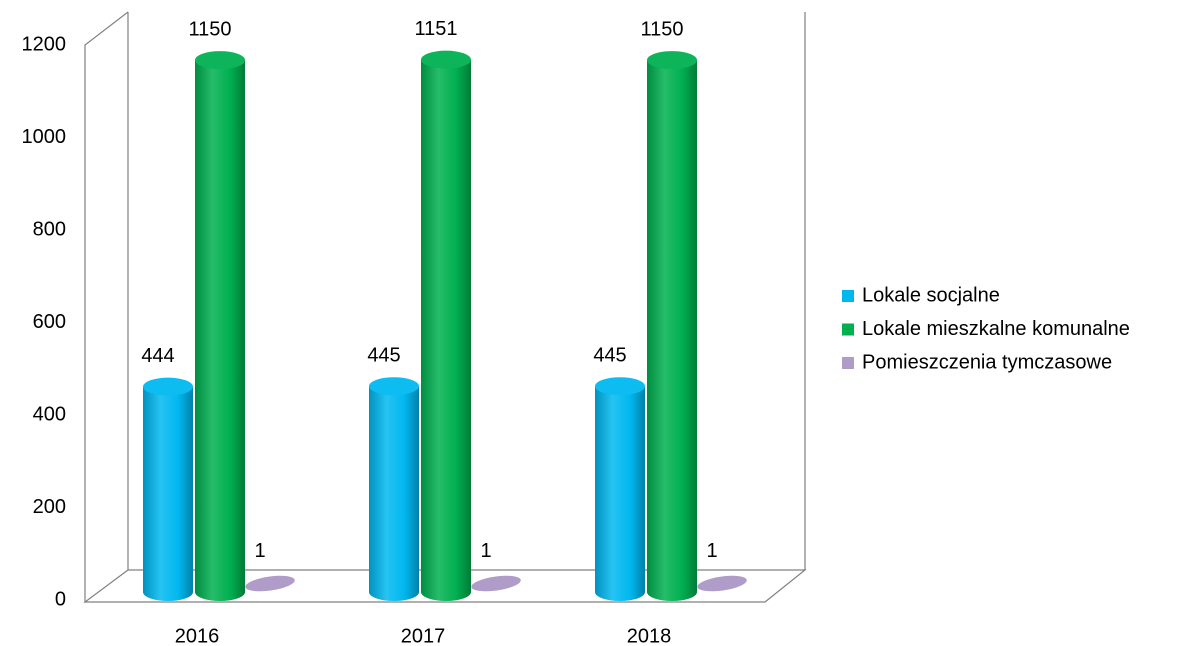 This screenshot has height=646, width=1196. I want to click on y-tick-label: 200, so click(49, 507).